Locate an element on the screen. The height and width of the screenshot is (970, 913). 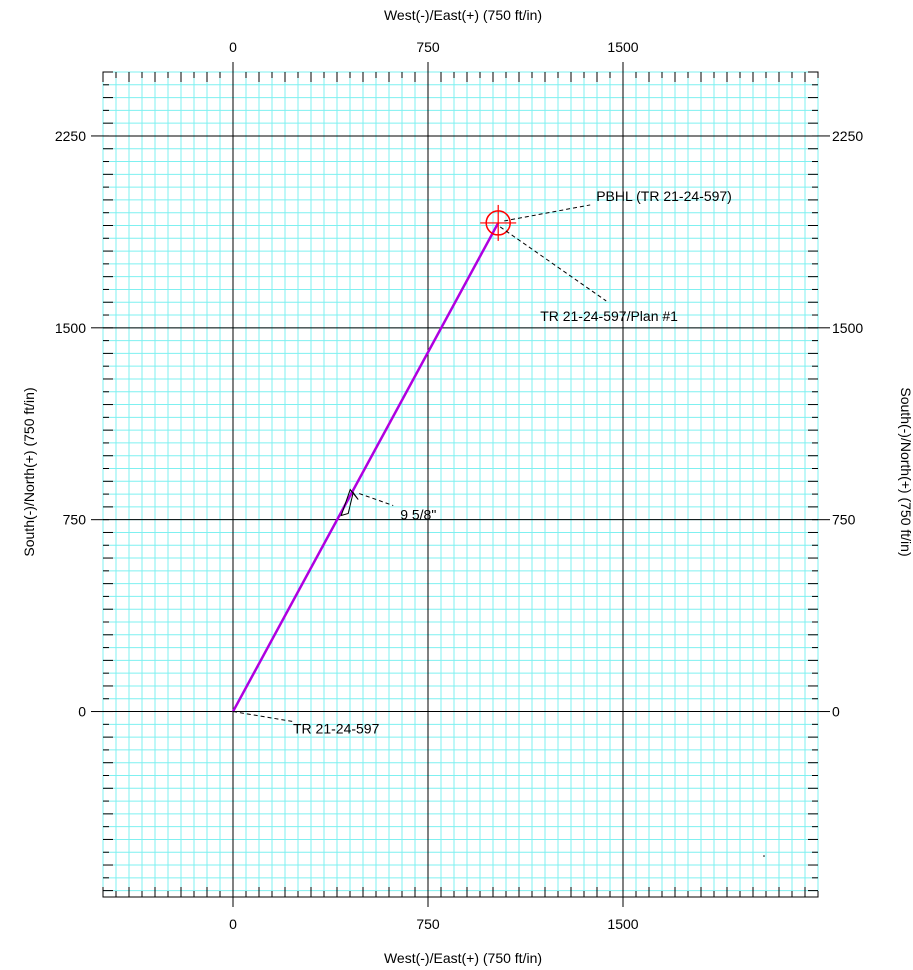
target-leader-line is located at coordinates (547, 213).